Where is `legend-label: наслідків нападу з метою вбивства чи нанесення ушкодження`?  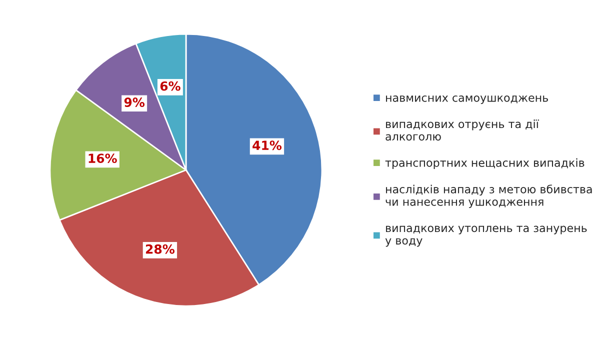 legend-label: наслідків нападу з метою вбивства чи нанесення ушкодження is located at coordinates (489, 196).